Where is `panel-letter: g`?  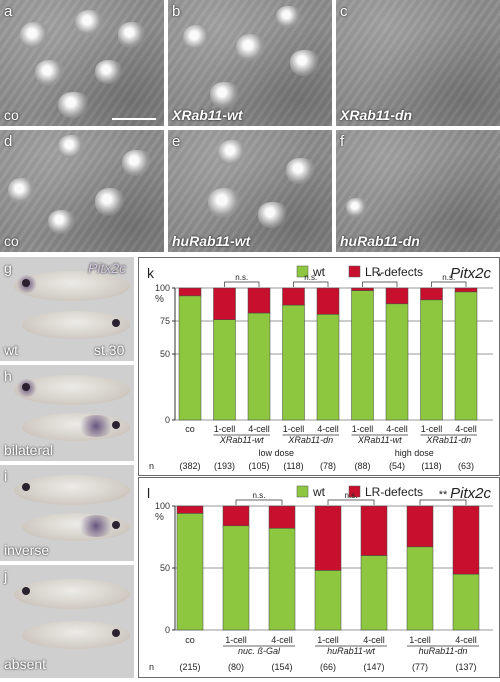 panel-letter: g is located at coordinates (8, 268).